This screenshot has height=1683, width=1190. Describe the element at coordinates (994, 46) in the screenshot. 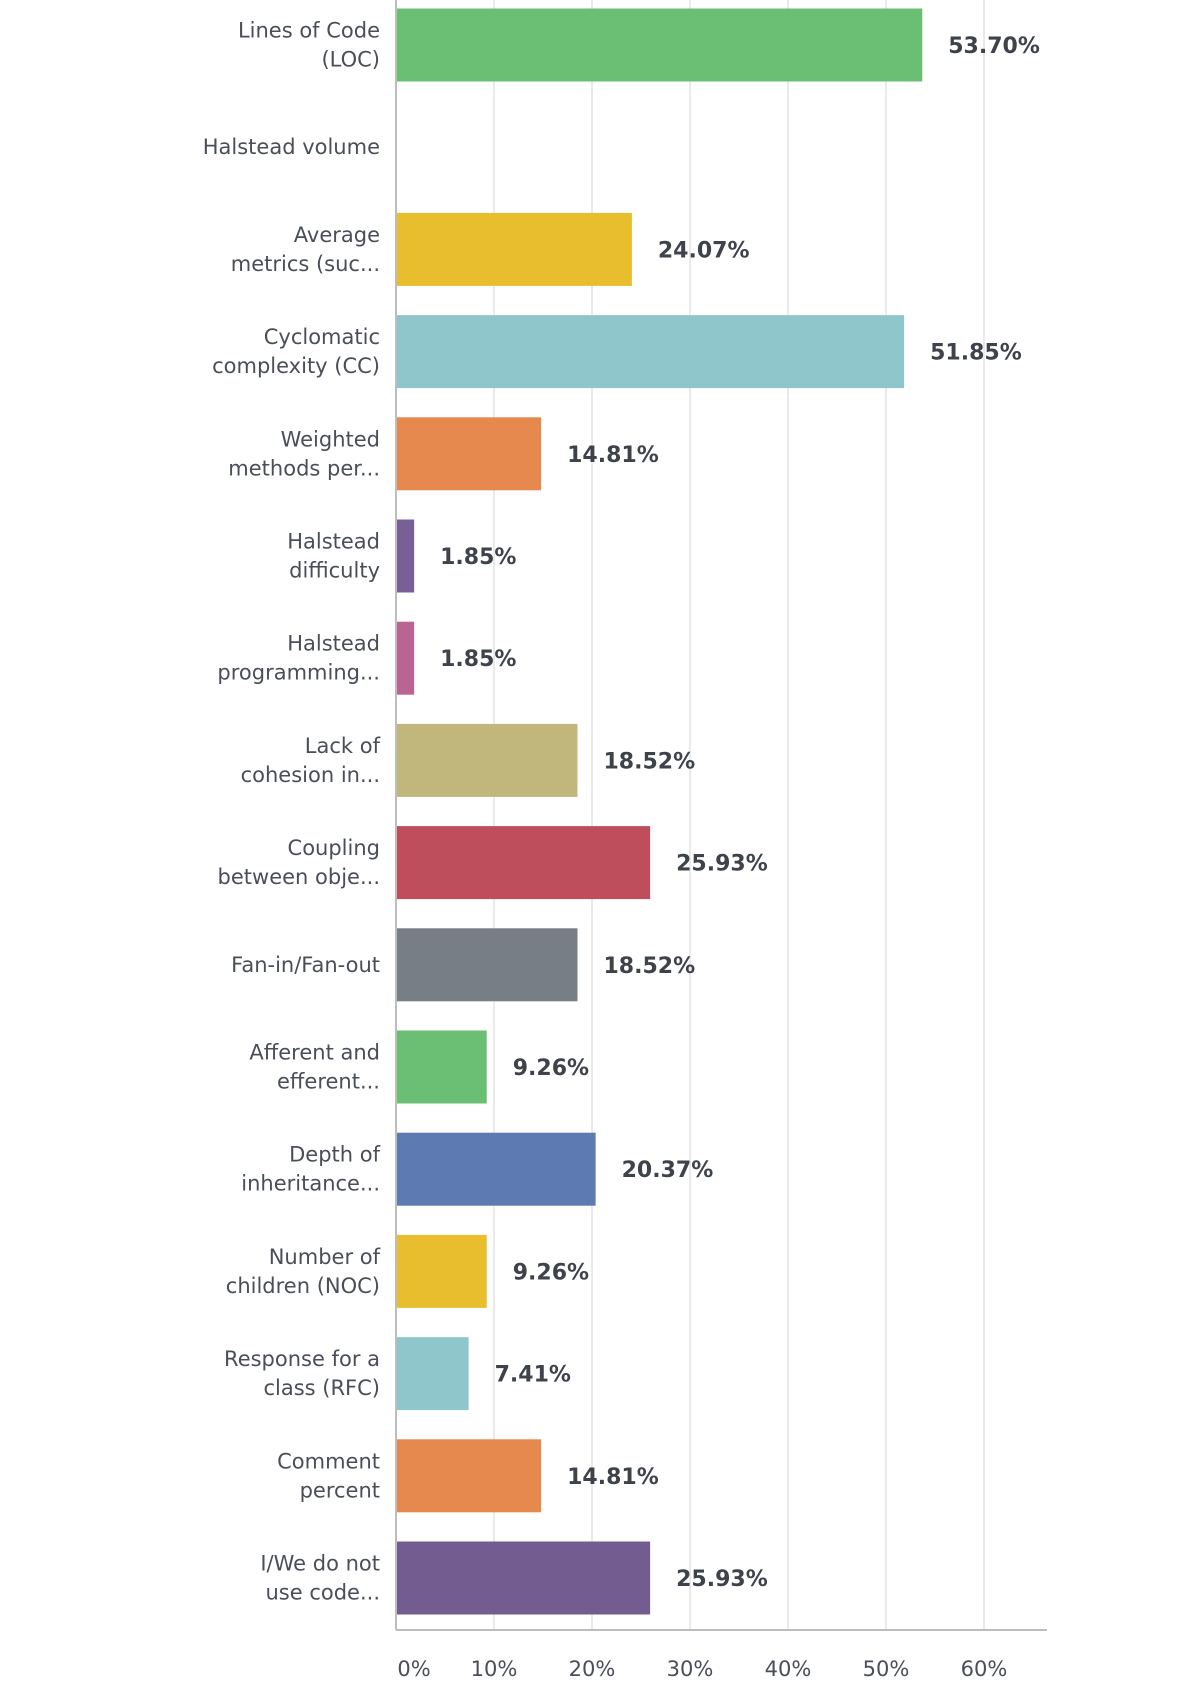

I see `value-label: 53.70%` at that location.